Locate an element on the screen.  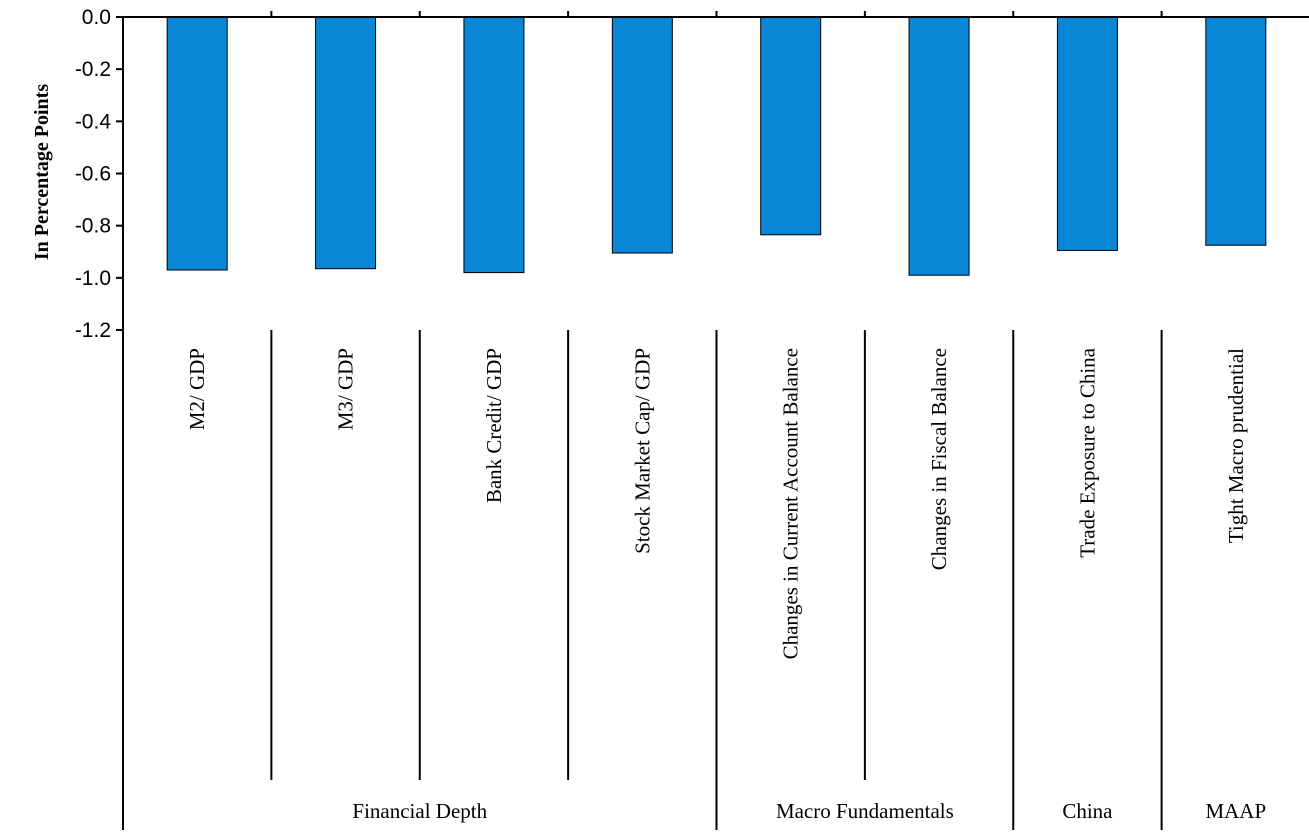
y-axis-label: In Percentage Points is located at coordinates (42, 172).